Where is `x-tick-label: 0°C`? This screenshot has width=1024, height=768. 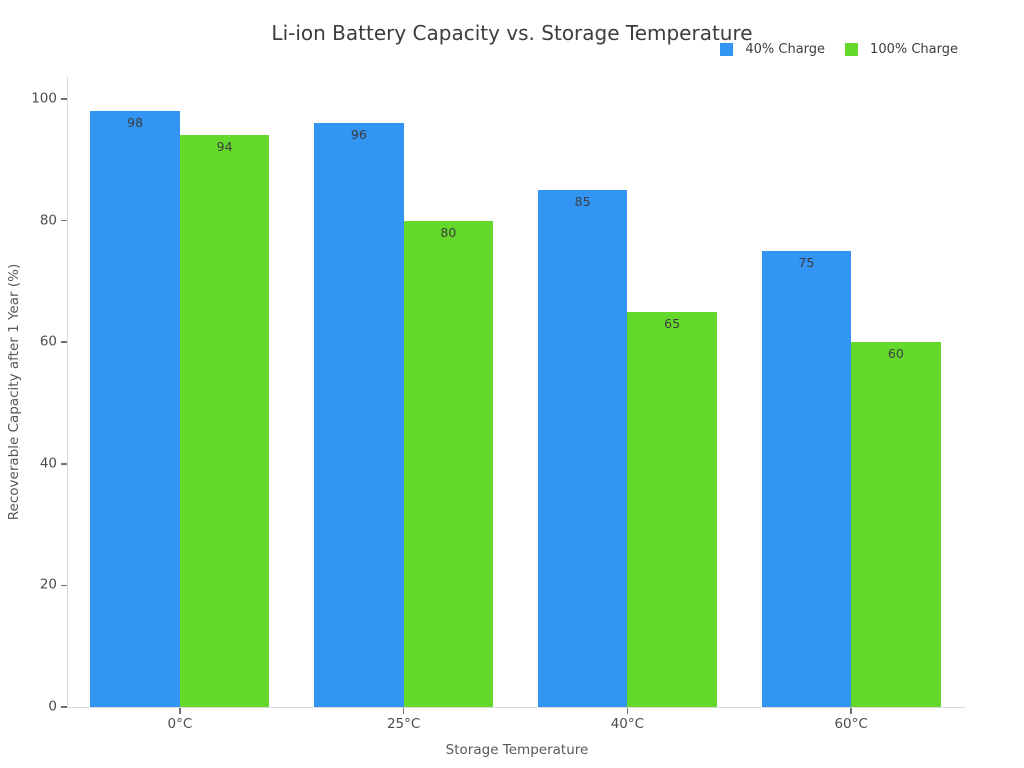
x-tick-label: 0°C is located at coordinates (180, 724).